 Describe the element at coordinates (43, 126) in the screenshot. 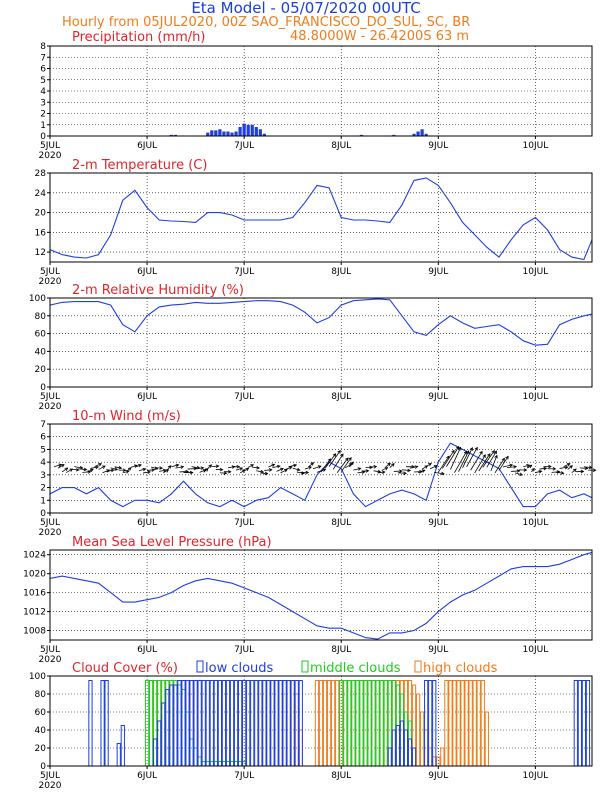

I see `y-tick-label: 1` at that location.